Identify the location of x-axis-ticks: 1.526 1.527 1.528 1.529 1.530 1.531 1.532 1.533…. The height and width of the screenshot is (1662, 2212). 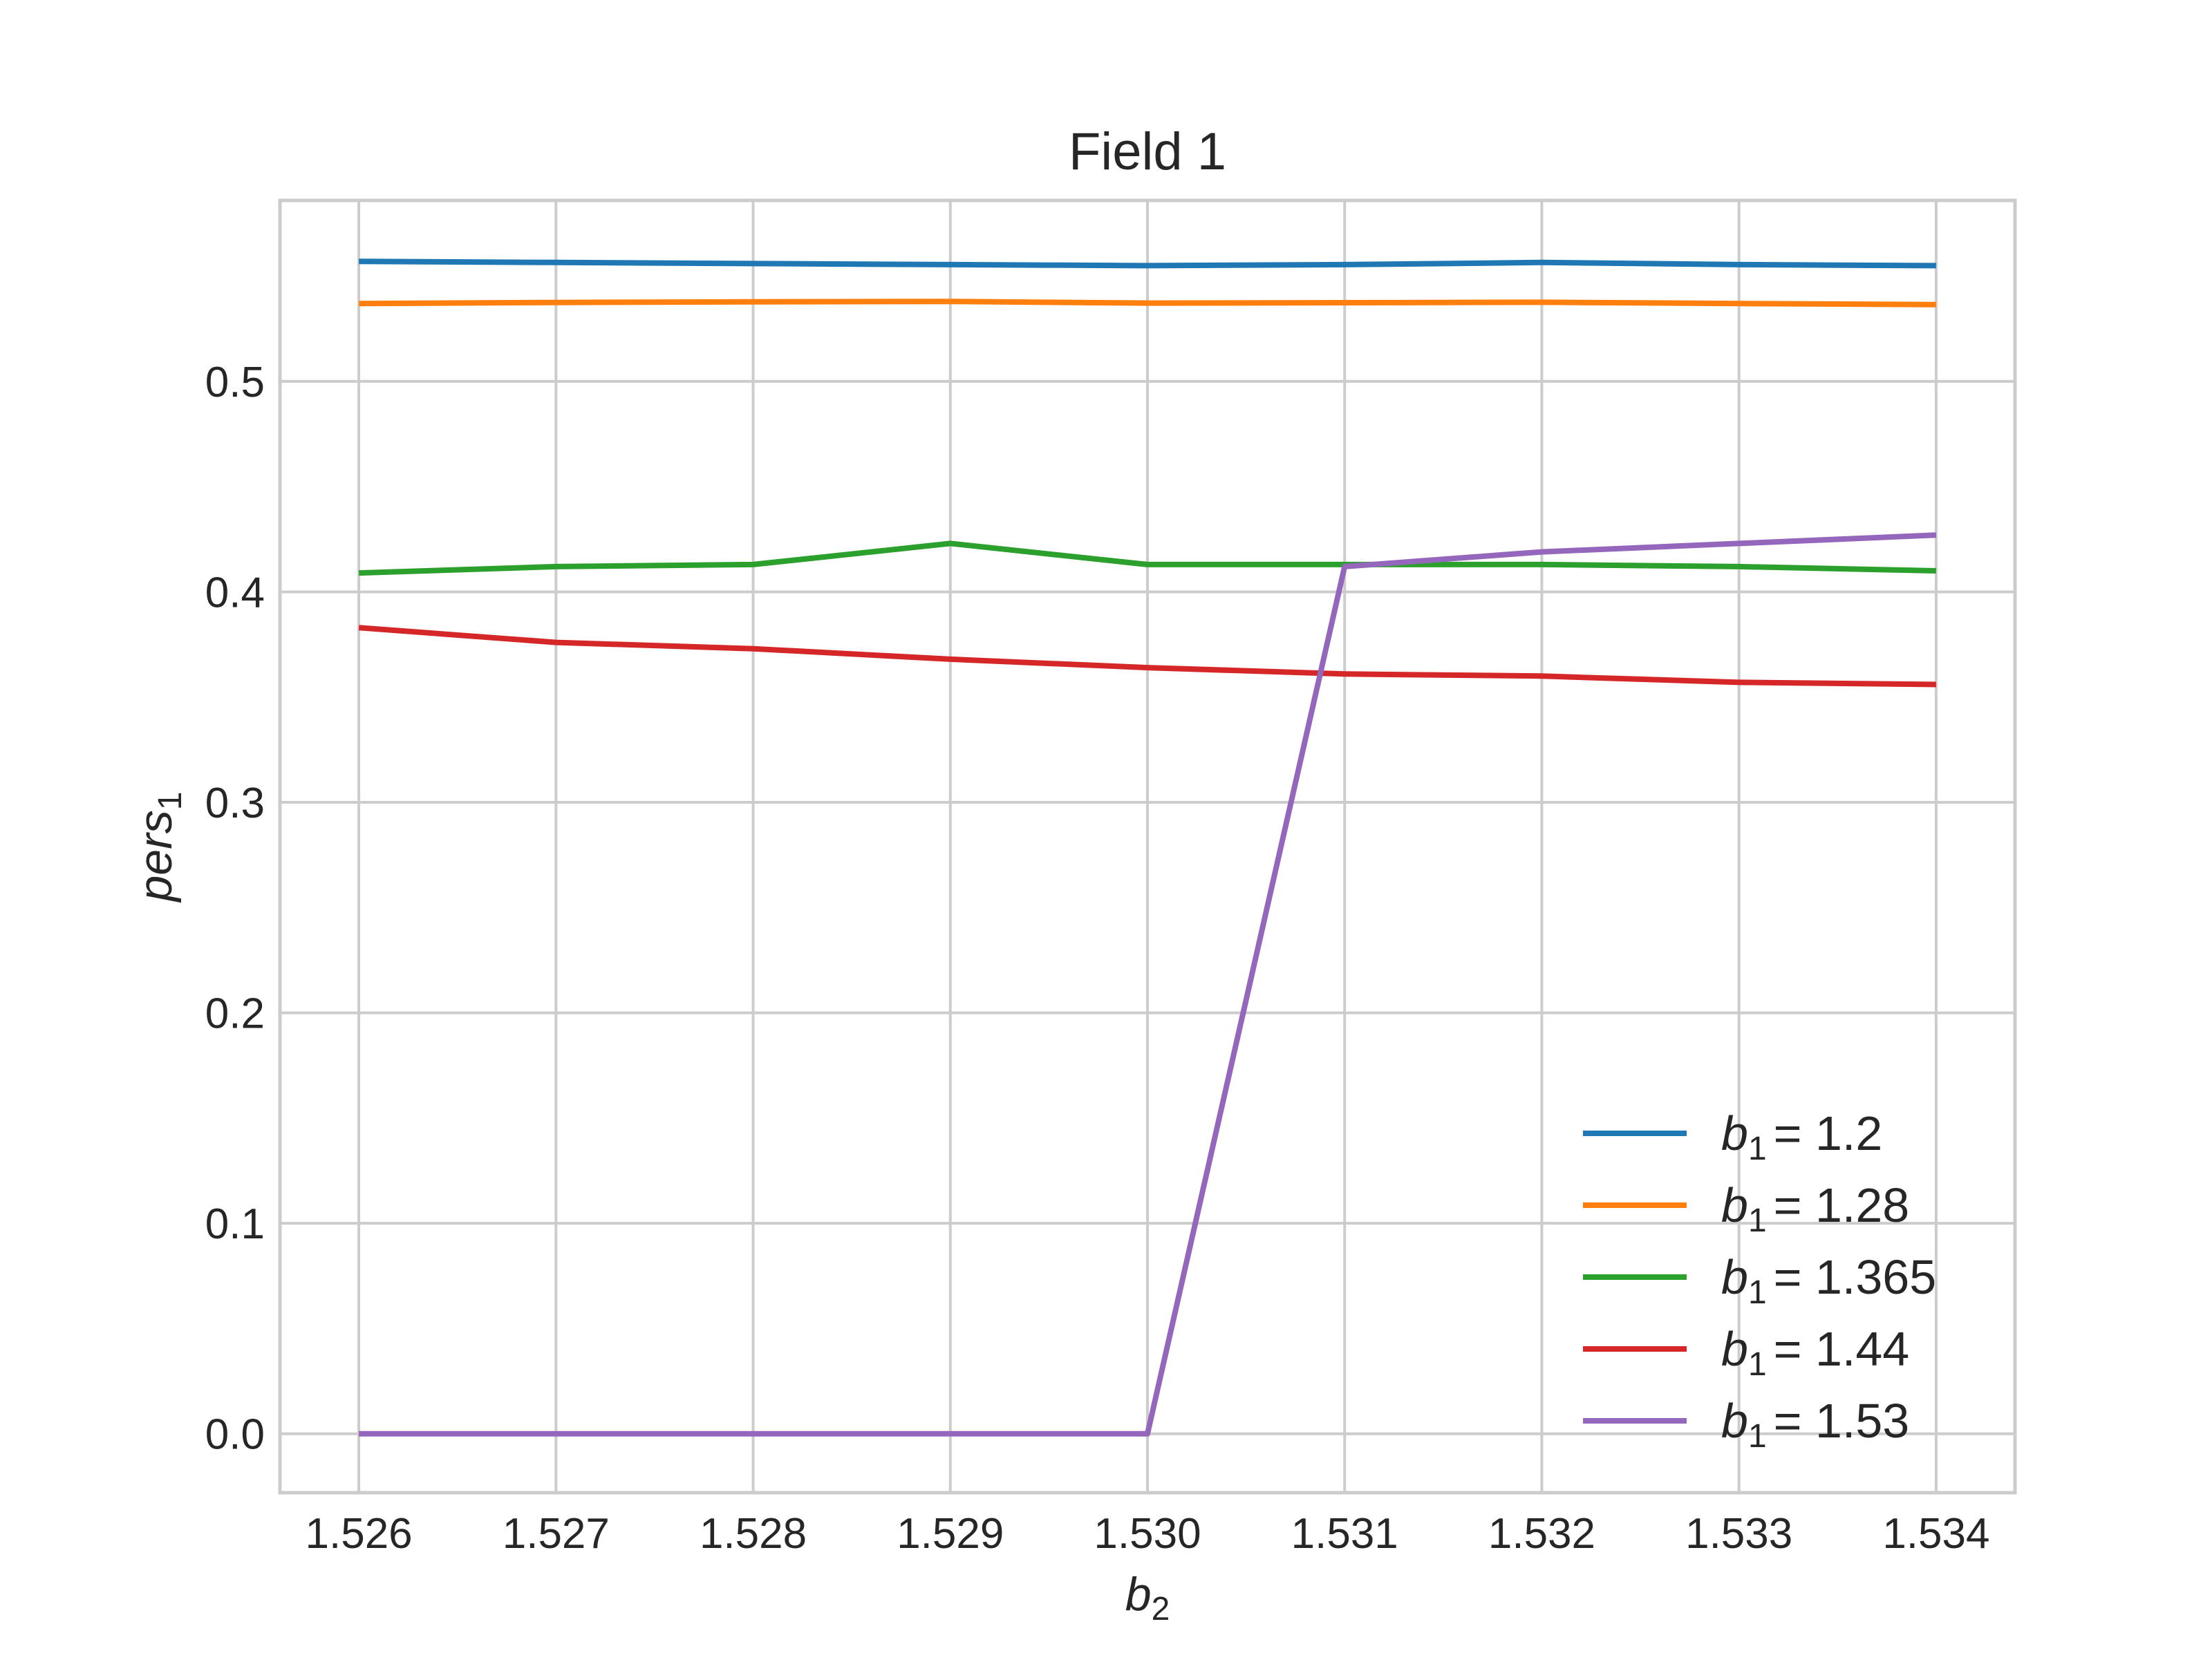
(1148, 1534).